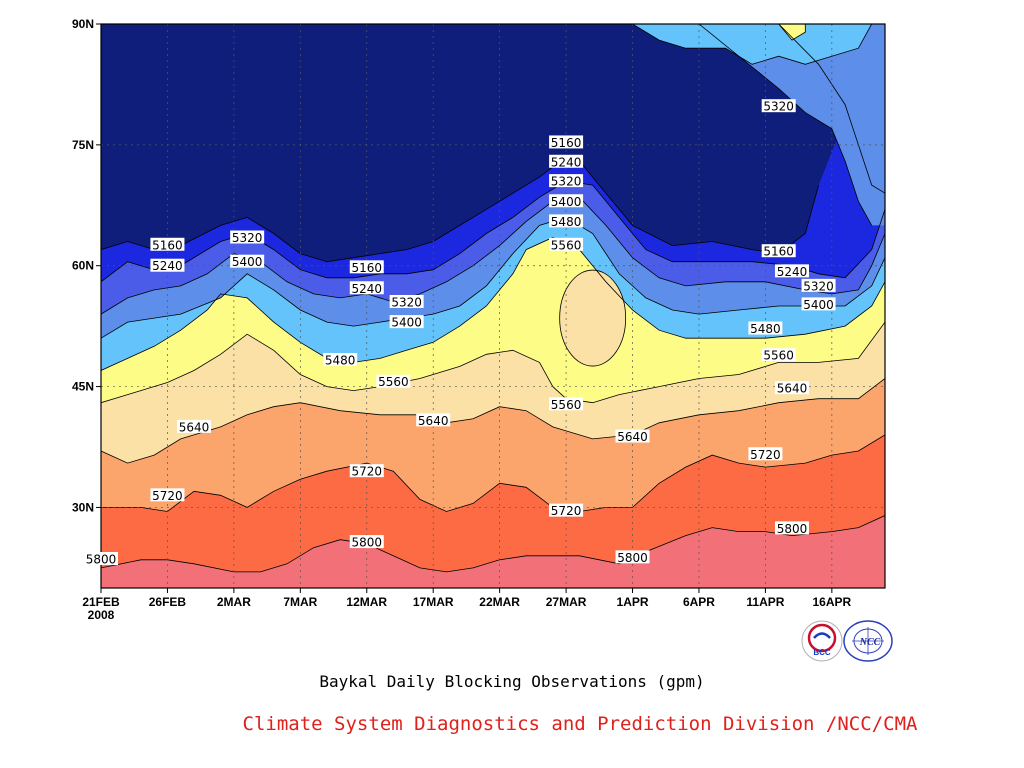 This screenshot has height=768, width=1024. What do you see at coordinates (499, 602) in the screenshot?
I see `x-tick-label: 22MAR` at bounding box center [499, 602].